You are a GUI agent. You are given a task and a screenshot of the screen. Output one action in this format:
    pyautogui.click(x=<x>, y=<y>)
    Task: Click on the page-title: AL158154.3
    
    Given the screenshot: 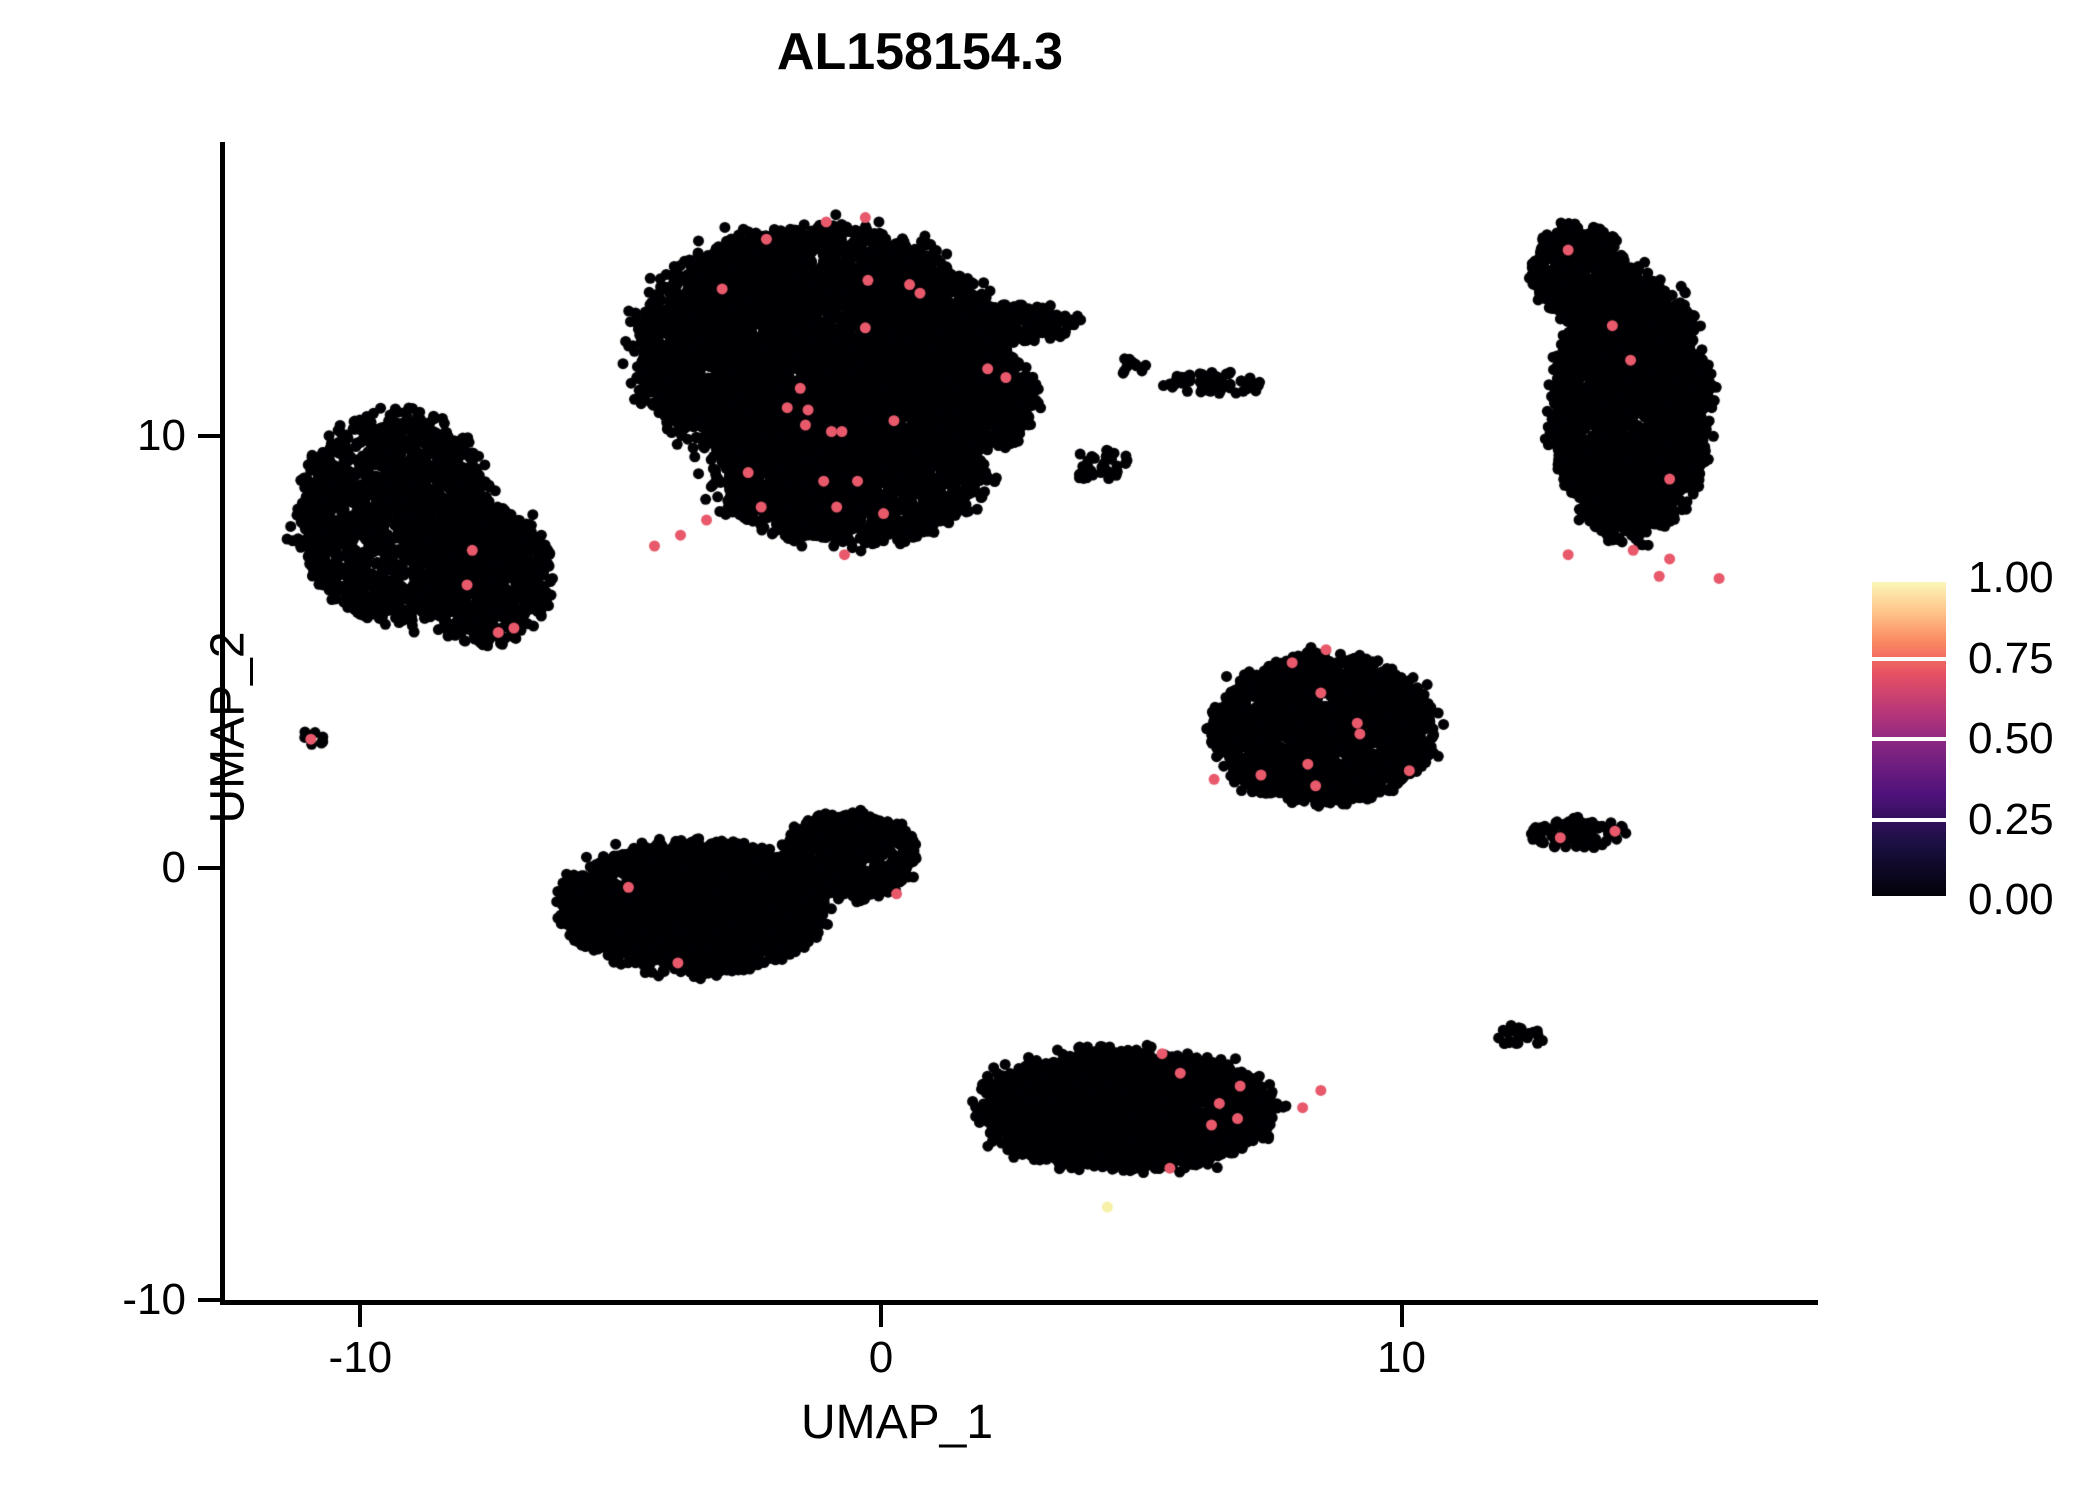 What is the action you would take?
    pyautogui.click(x=920, y=52)
    